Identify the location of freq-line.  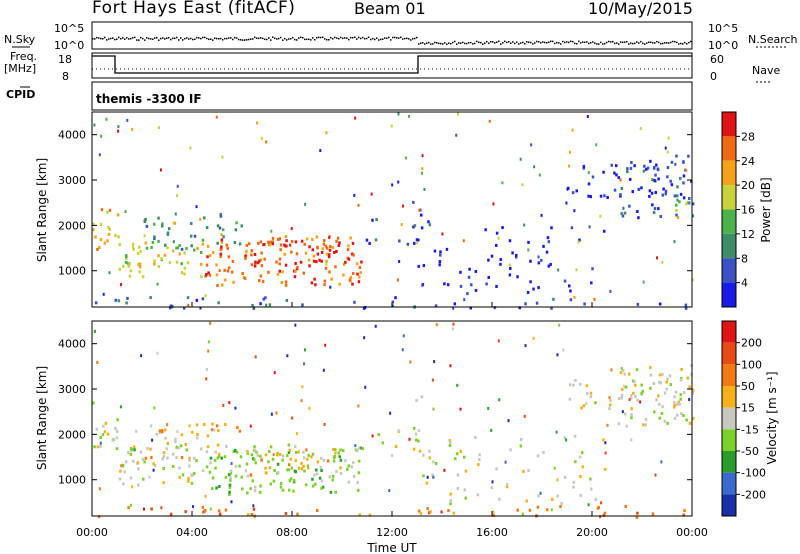
(392, 64).